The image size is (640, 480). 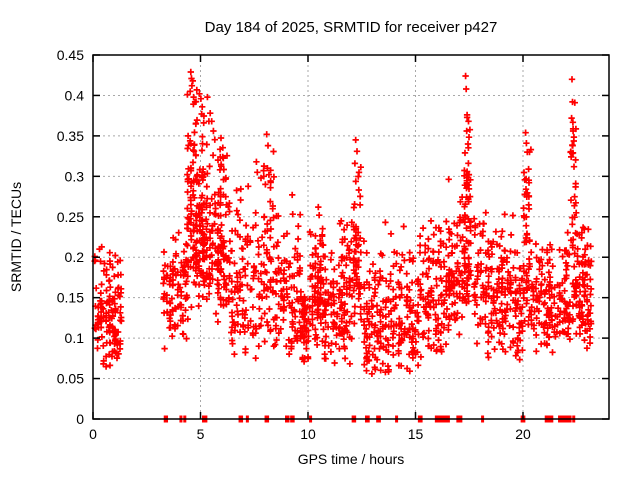 I want to click on y-tick-label: 0.4, so click(x=75, y=95).